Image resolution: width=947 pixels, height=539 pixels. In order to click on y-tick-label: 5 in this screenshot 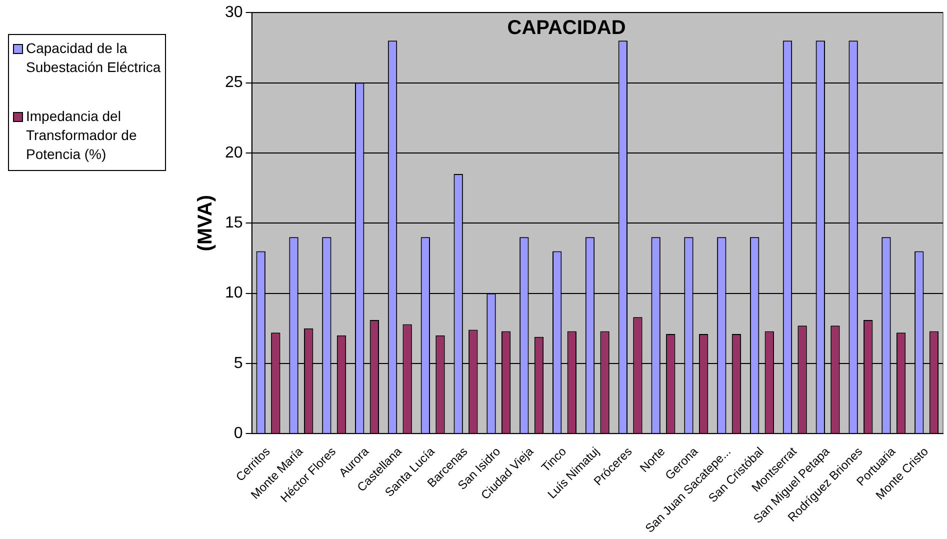, I will do `click(238, 363)`.